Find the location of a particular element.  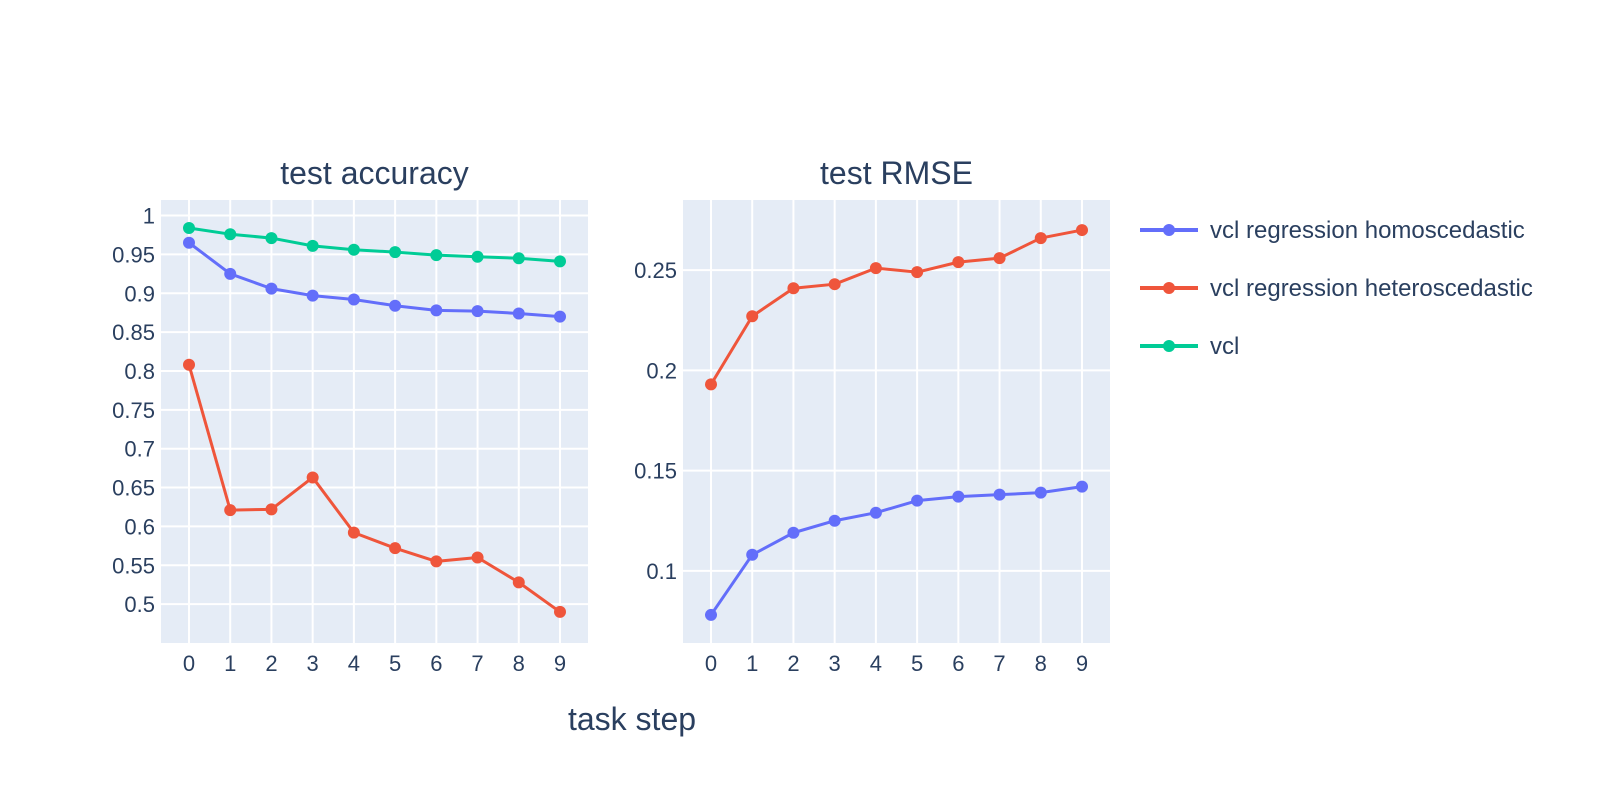

y-tick-label: 0.65 is located at coordinates (133, 488).